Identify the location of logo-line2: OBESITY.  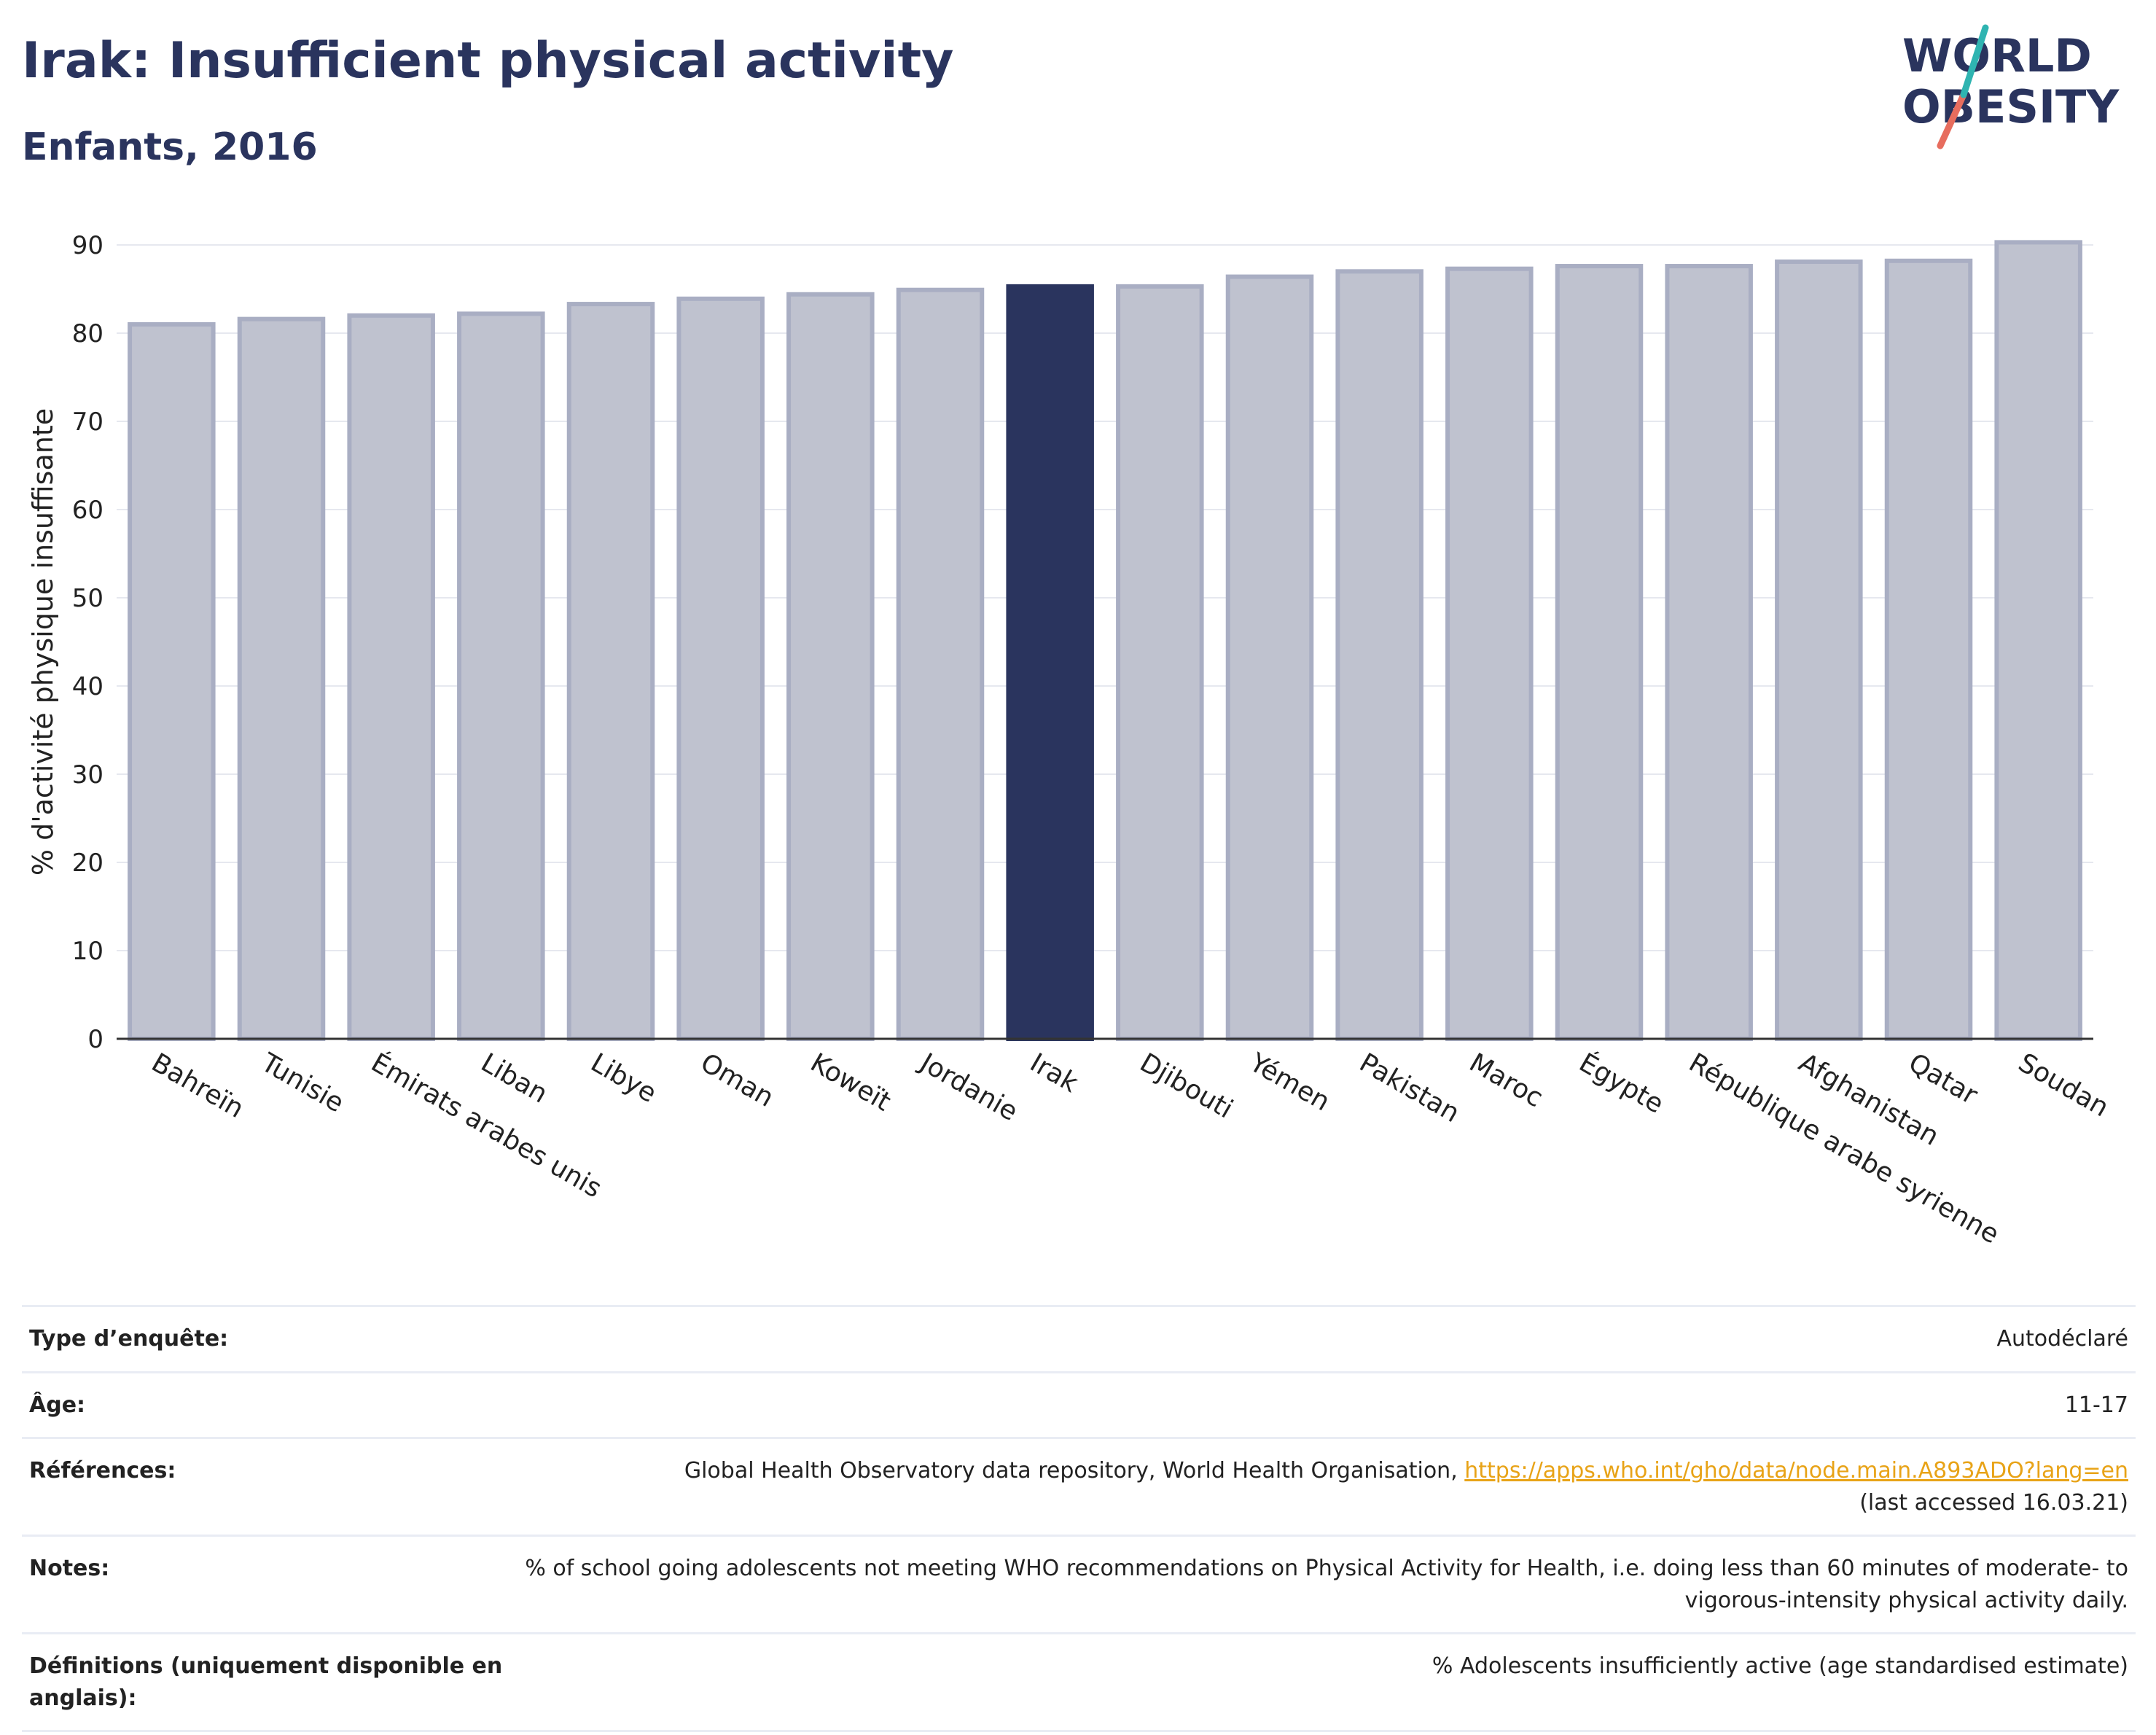
(2011, 107).